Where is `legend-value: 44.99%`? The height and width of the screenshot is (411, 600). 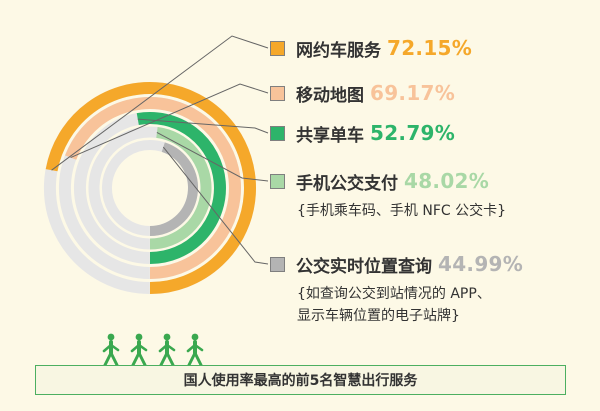
legend-value: 44.99% is located at coordinates (481, 264).